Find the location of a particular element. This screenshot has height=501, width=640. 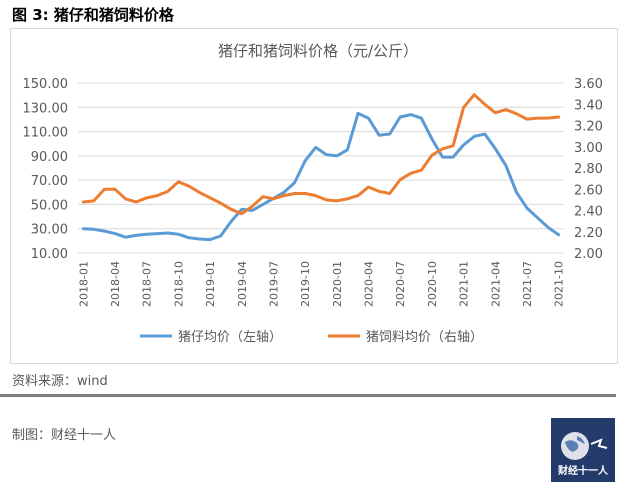

x-tick-label: 2018-01 is located at coordinates (83, 284).